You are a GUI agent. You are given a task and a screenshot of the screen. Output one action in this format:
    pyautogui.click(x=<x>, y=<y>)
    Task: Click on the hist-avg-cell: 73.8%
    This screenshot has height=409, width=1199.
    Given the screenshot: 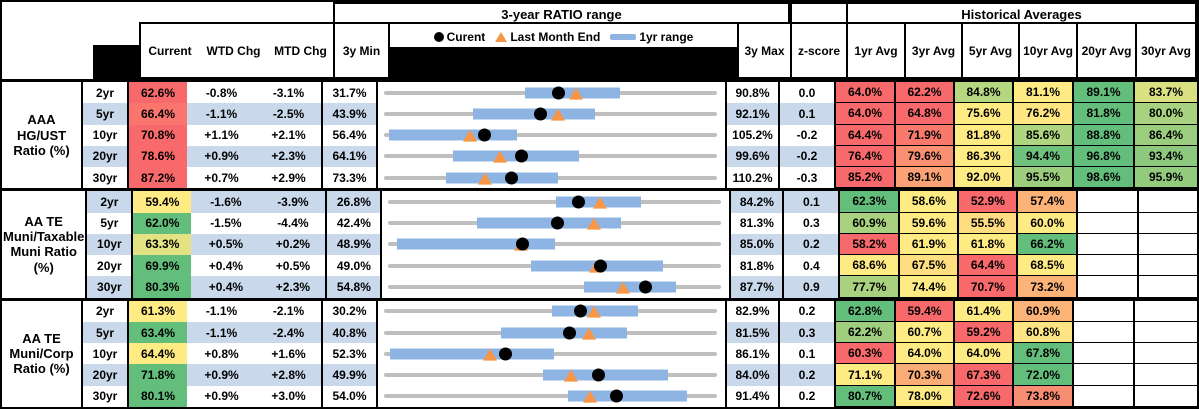 What is the action you would take?
    pyautogui.click(x=1044, y=396)
    